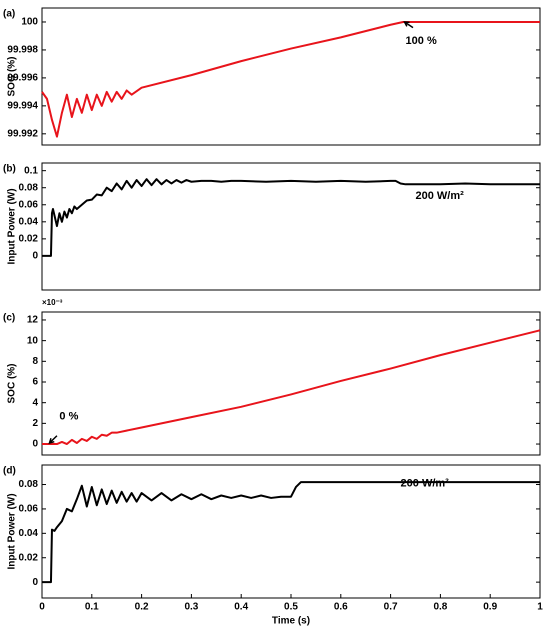 This screenshot has width=550, height=632. Describe the element at coordinates (42, 607) in the screenshot. I see `x-tick-label: 0` at that location.